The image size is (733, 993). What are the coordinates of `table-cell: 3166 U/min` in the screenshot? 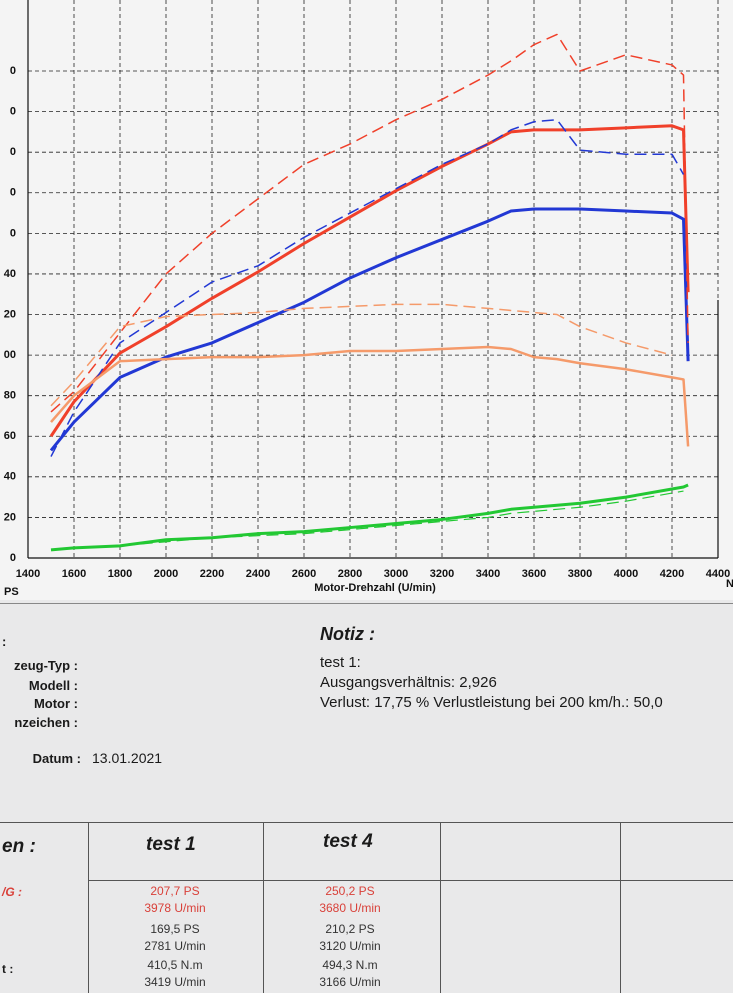 It's located at (350, 982).